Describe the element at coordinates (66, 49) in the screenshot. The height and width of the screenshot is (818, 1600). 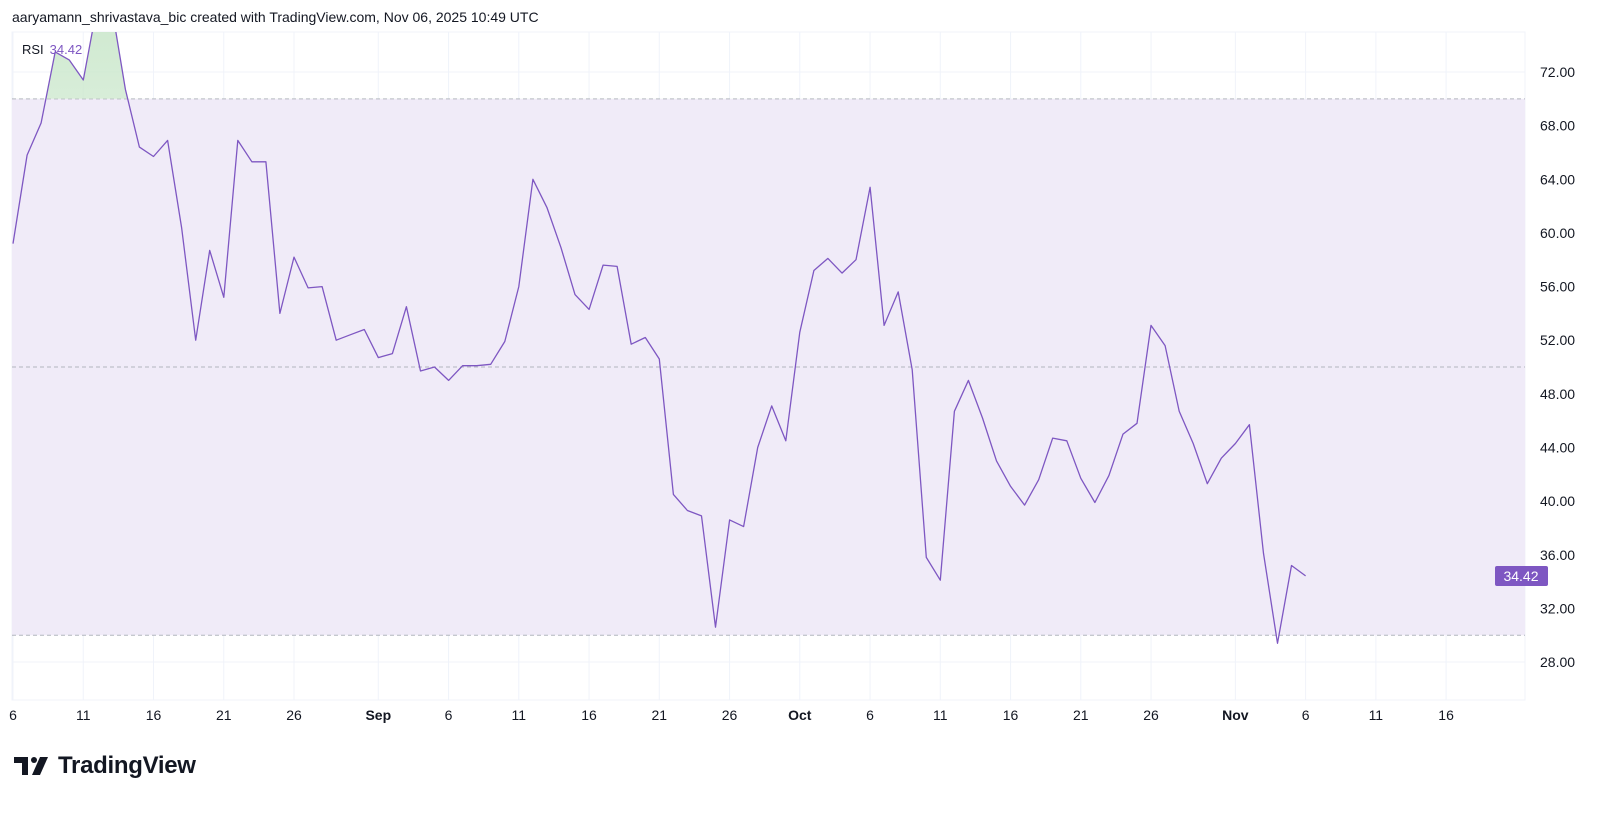
I see `indicator-value: 34.42` at that location.